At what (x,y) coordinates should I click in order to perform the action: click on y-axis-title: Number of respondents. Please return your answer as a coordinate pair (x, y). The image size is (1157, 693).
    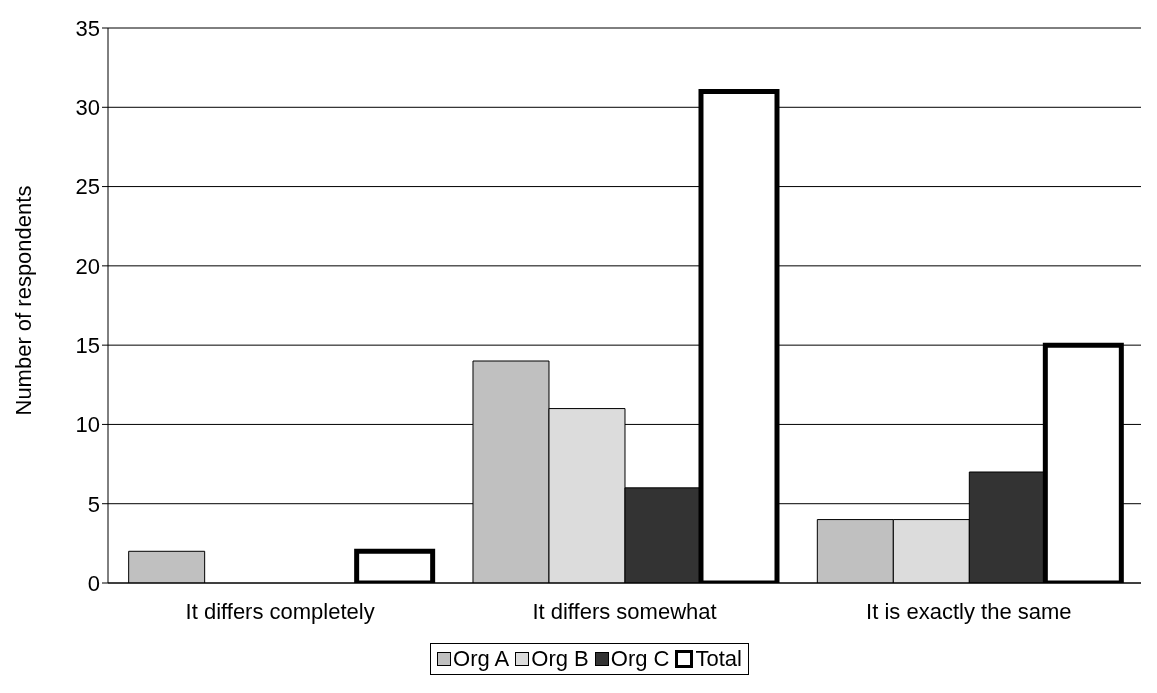
    Looking at the image, I should click on (23, 300).